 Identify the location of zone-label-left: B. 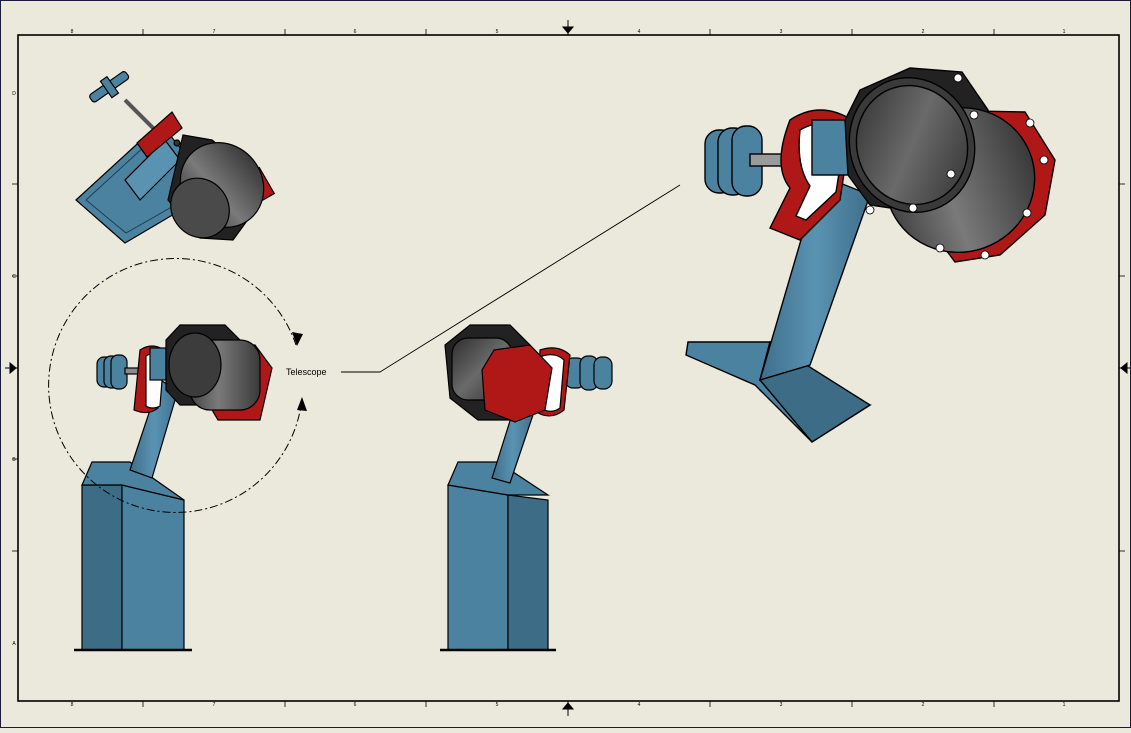
(14, 460).